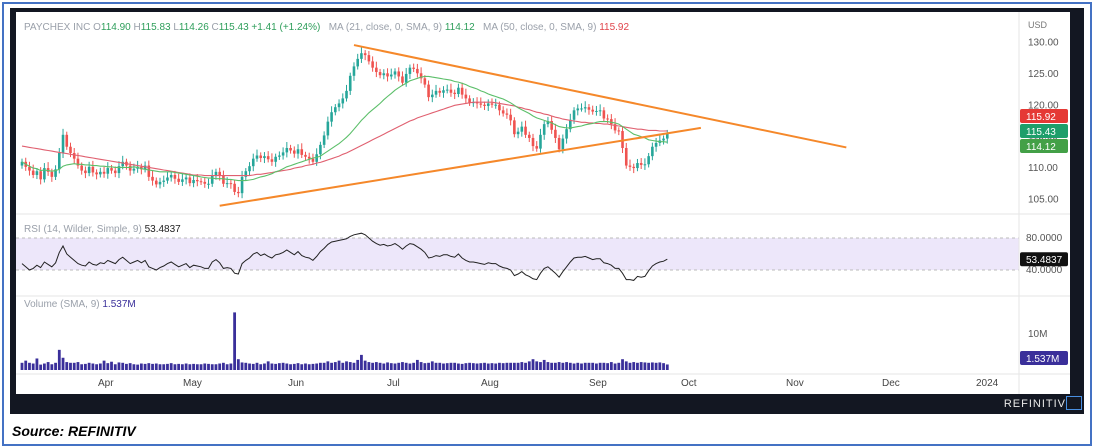 The width and height of the screenshot is (1094, 448). What do you see at coordinates (689, 383) in the screenshot?
I see `x-tick-label: Oct` at bounding box center [689, 383].